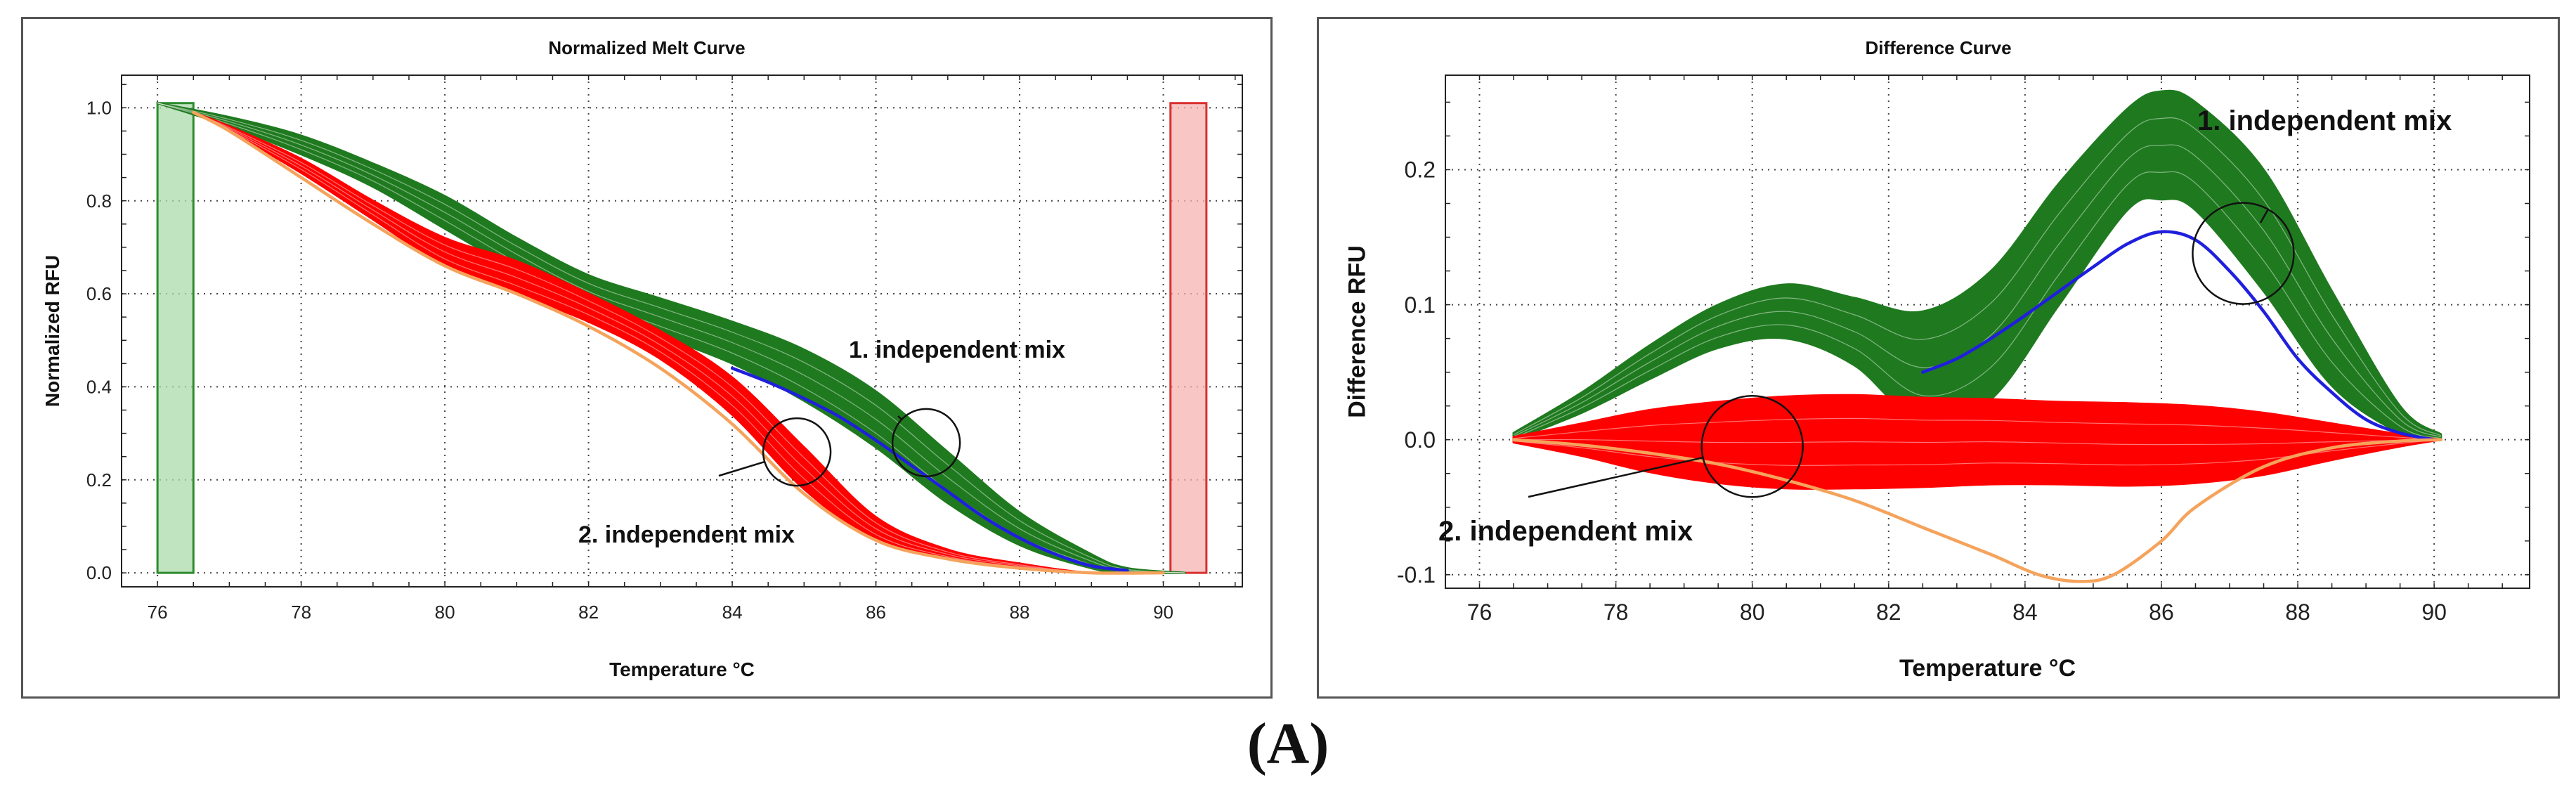 Image resolution: width=2576 pixels, height=785 pixels. I want to click on y-tick-label: -0.1, so click(1416, 575).